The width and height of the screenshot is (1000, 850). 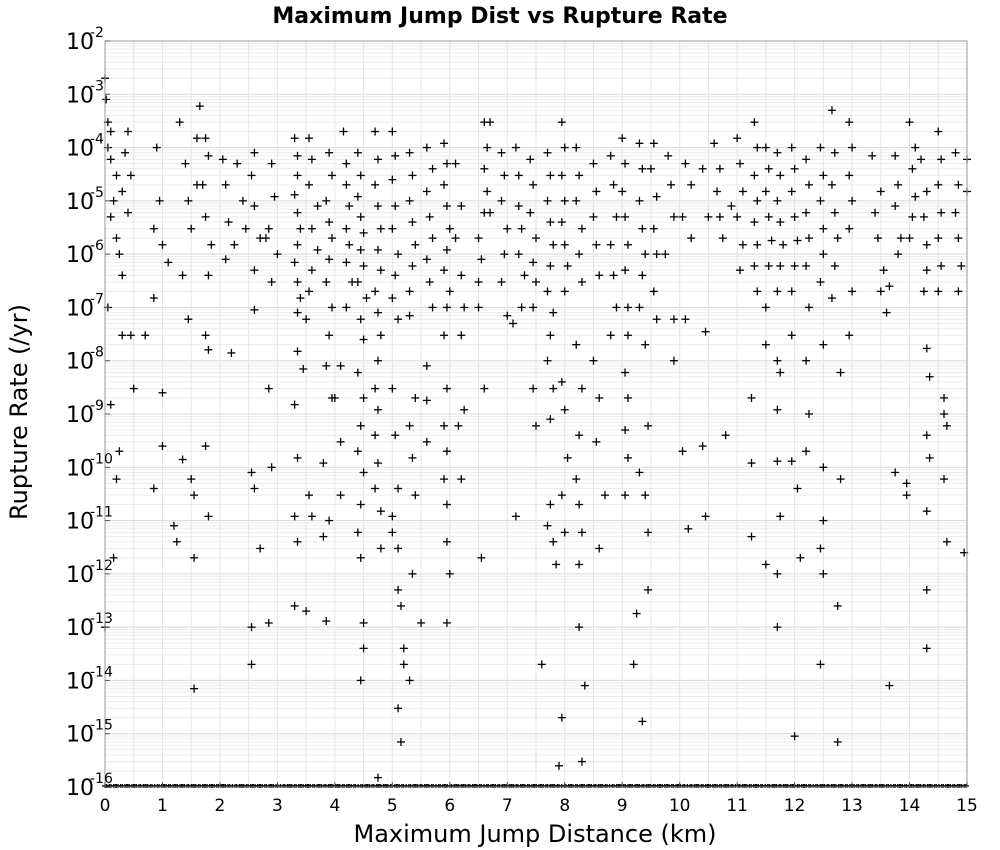 What do you see at coordinates (85, 40) in the screenshot?
I see `y-tick-label: 10-2` at bounding box center [85, 40].